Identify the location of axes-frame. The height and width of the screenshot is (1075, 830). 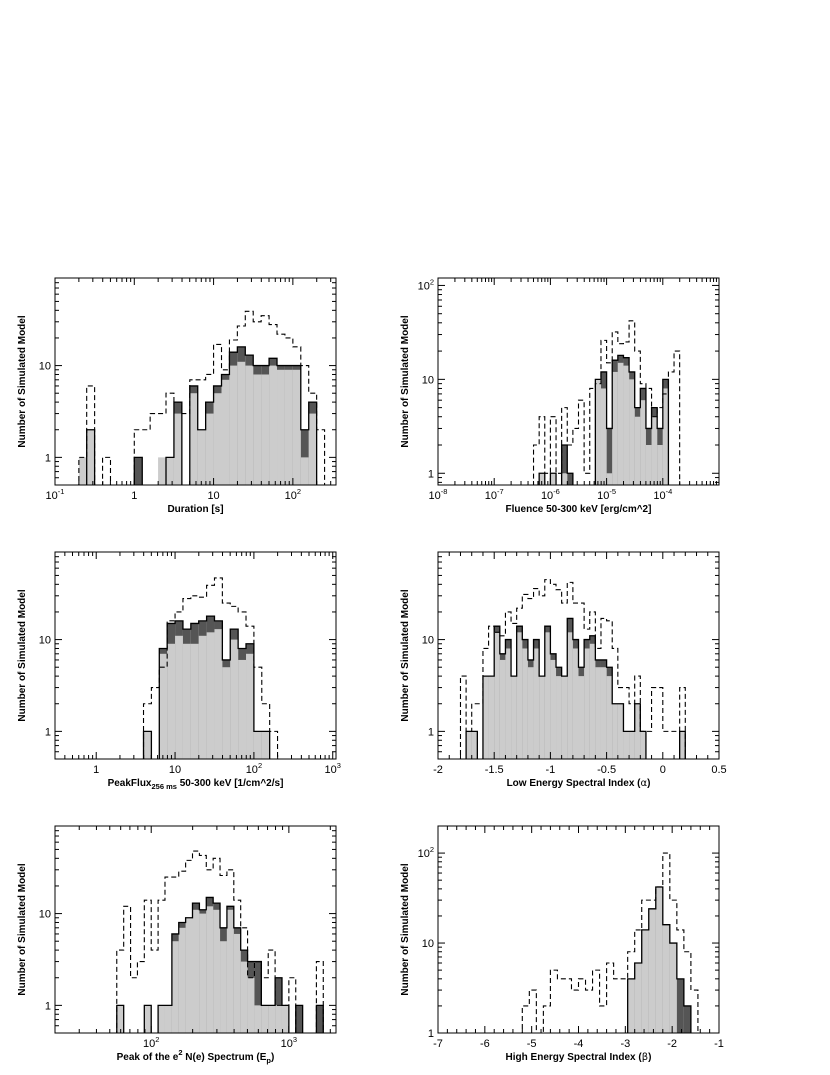
(578, 381).